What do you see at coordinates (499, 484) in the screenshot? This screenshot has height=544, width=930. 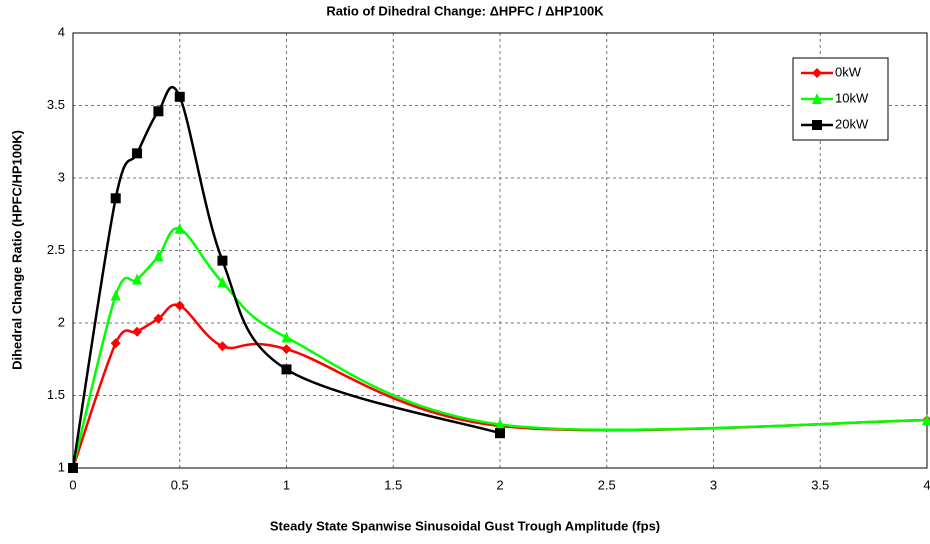 I see `x-tick-label: 2` at bounding box center [499, 484].